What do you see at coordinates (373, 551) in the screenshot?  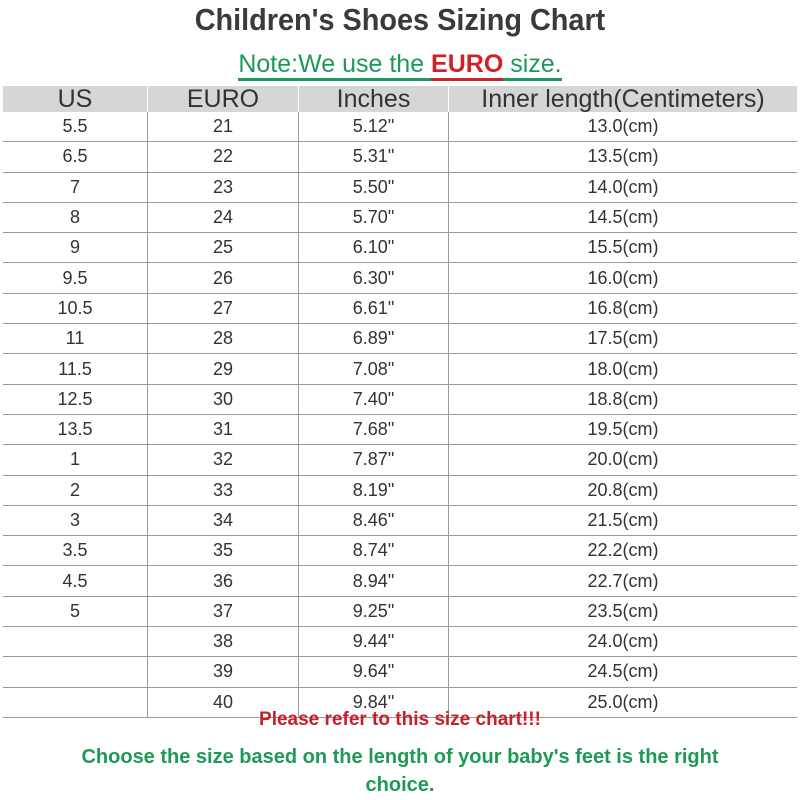 I see `cell-inches: 8.74"` at bounding box center [373, 551].